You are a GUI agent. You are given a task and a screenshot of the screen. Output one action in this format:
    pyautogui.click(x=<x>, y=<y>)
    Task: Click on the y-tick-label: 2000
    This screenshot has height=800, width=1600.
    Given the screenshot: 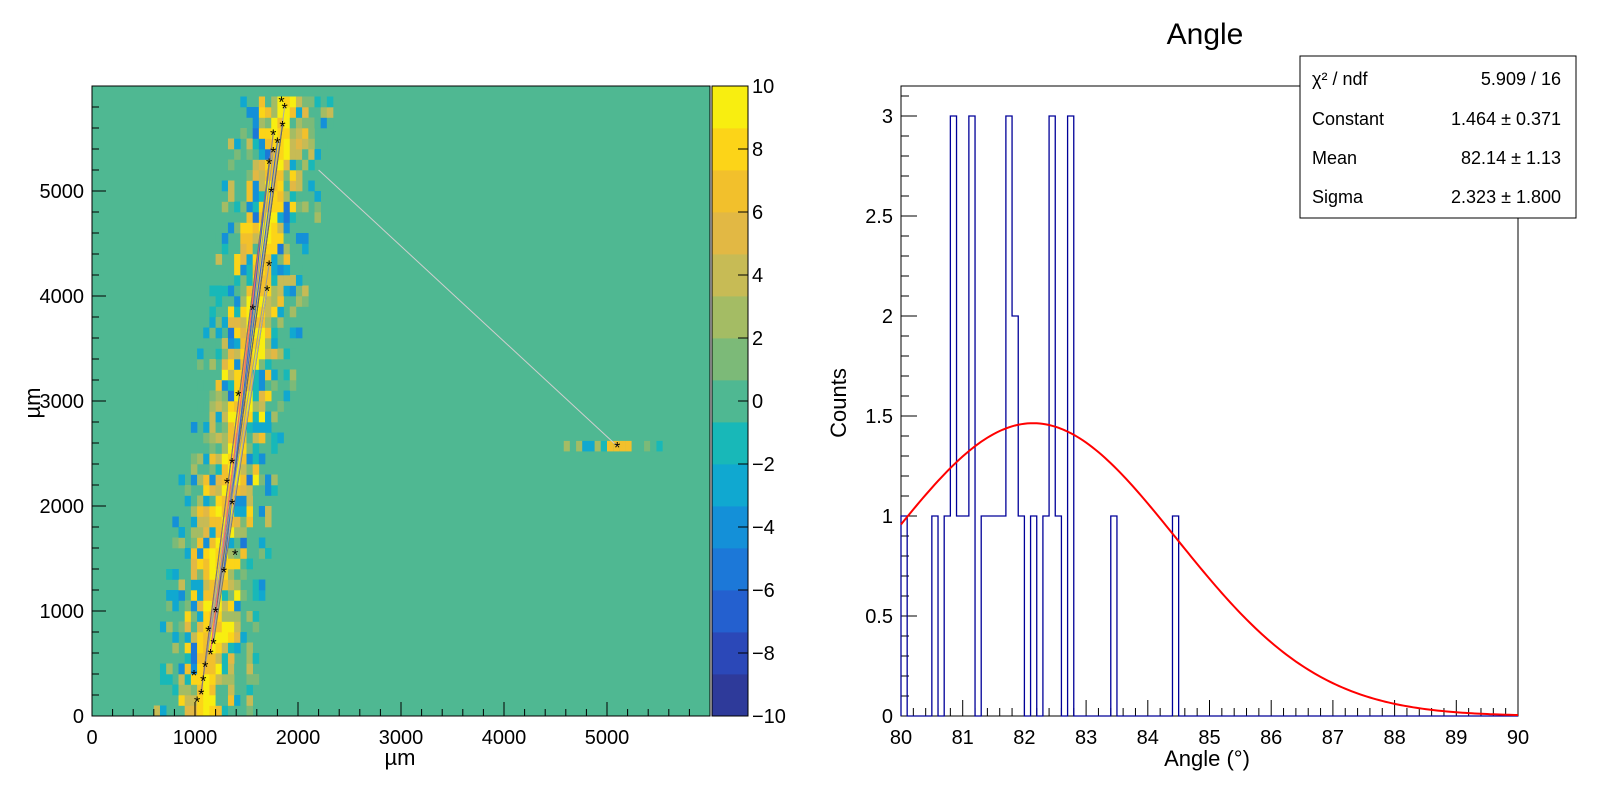 What is the action you would take?
    pyautogui.click(x=62, y=507)
    